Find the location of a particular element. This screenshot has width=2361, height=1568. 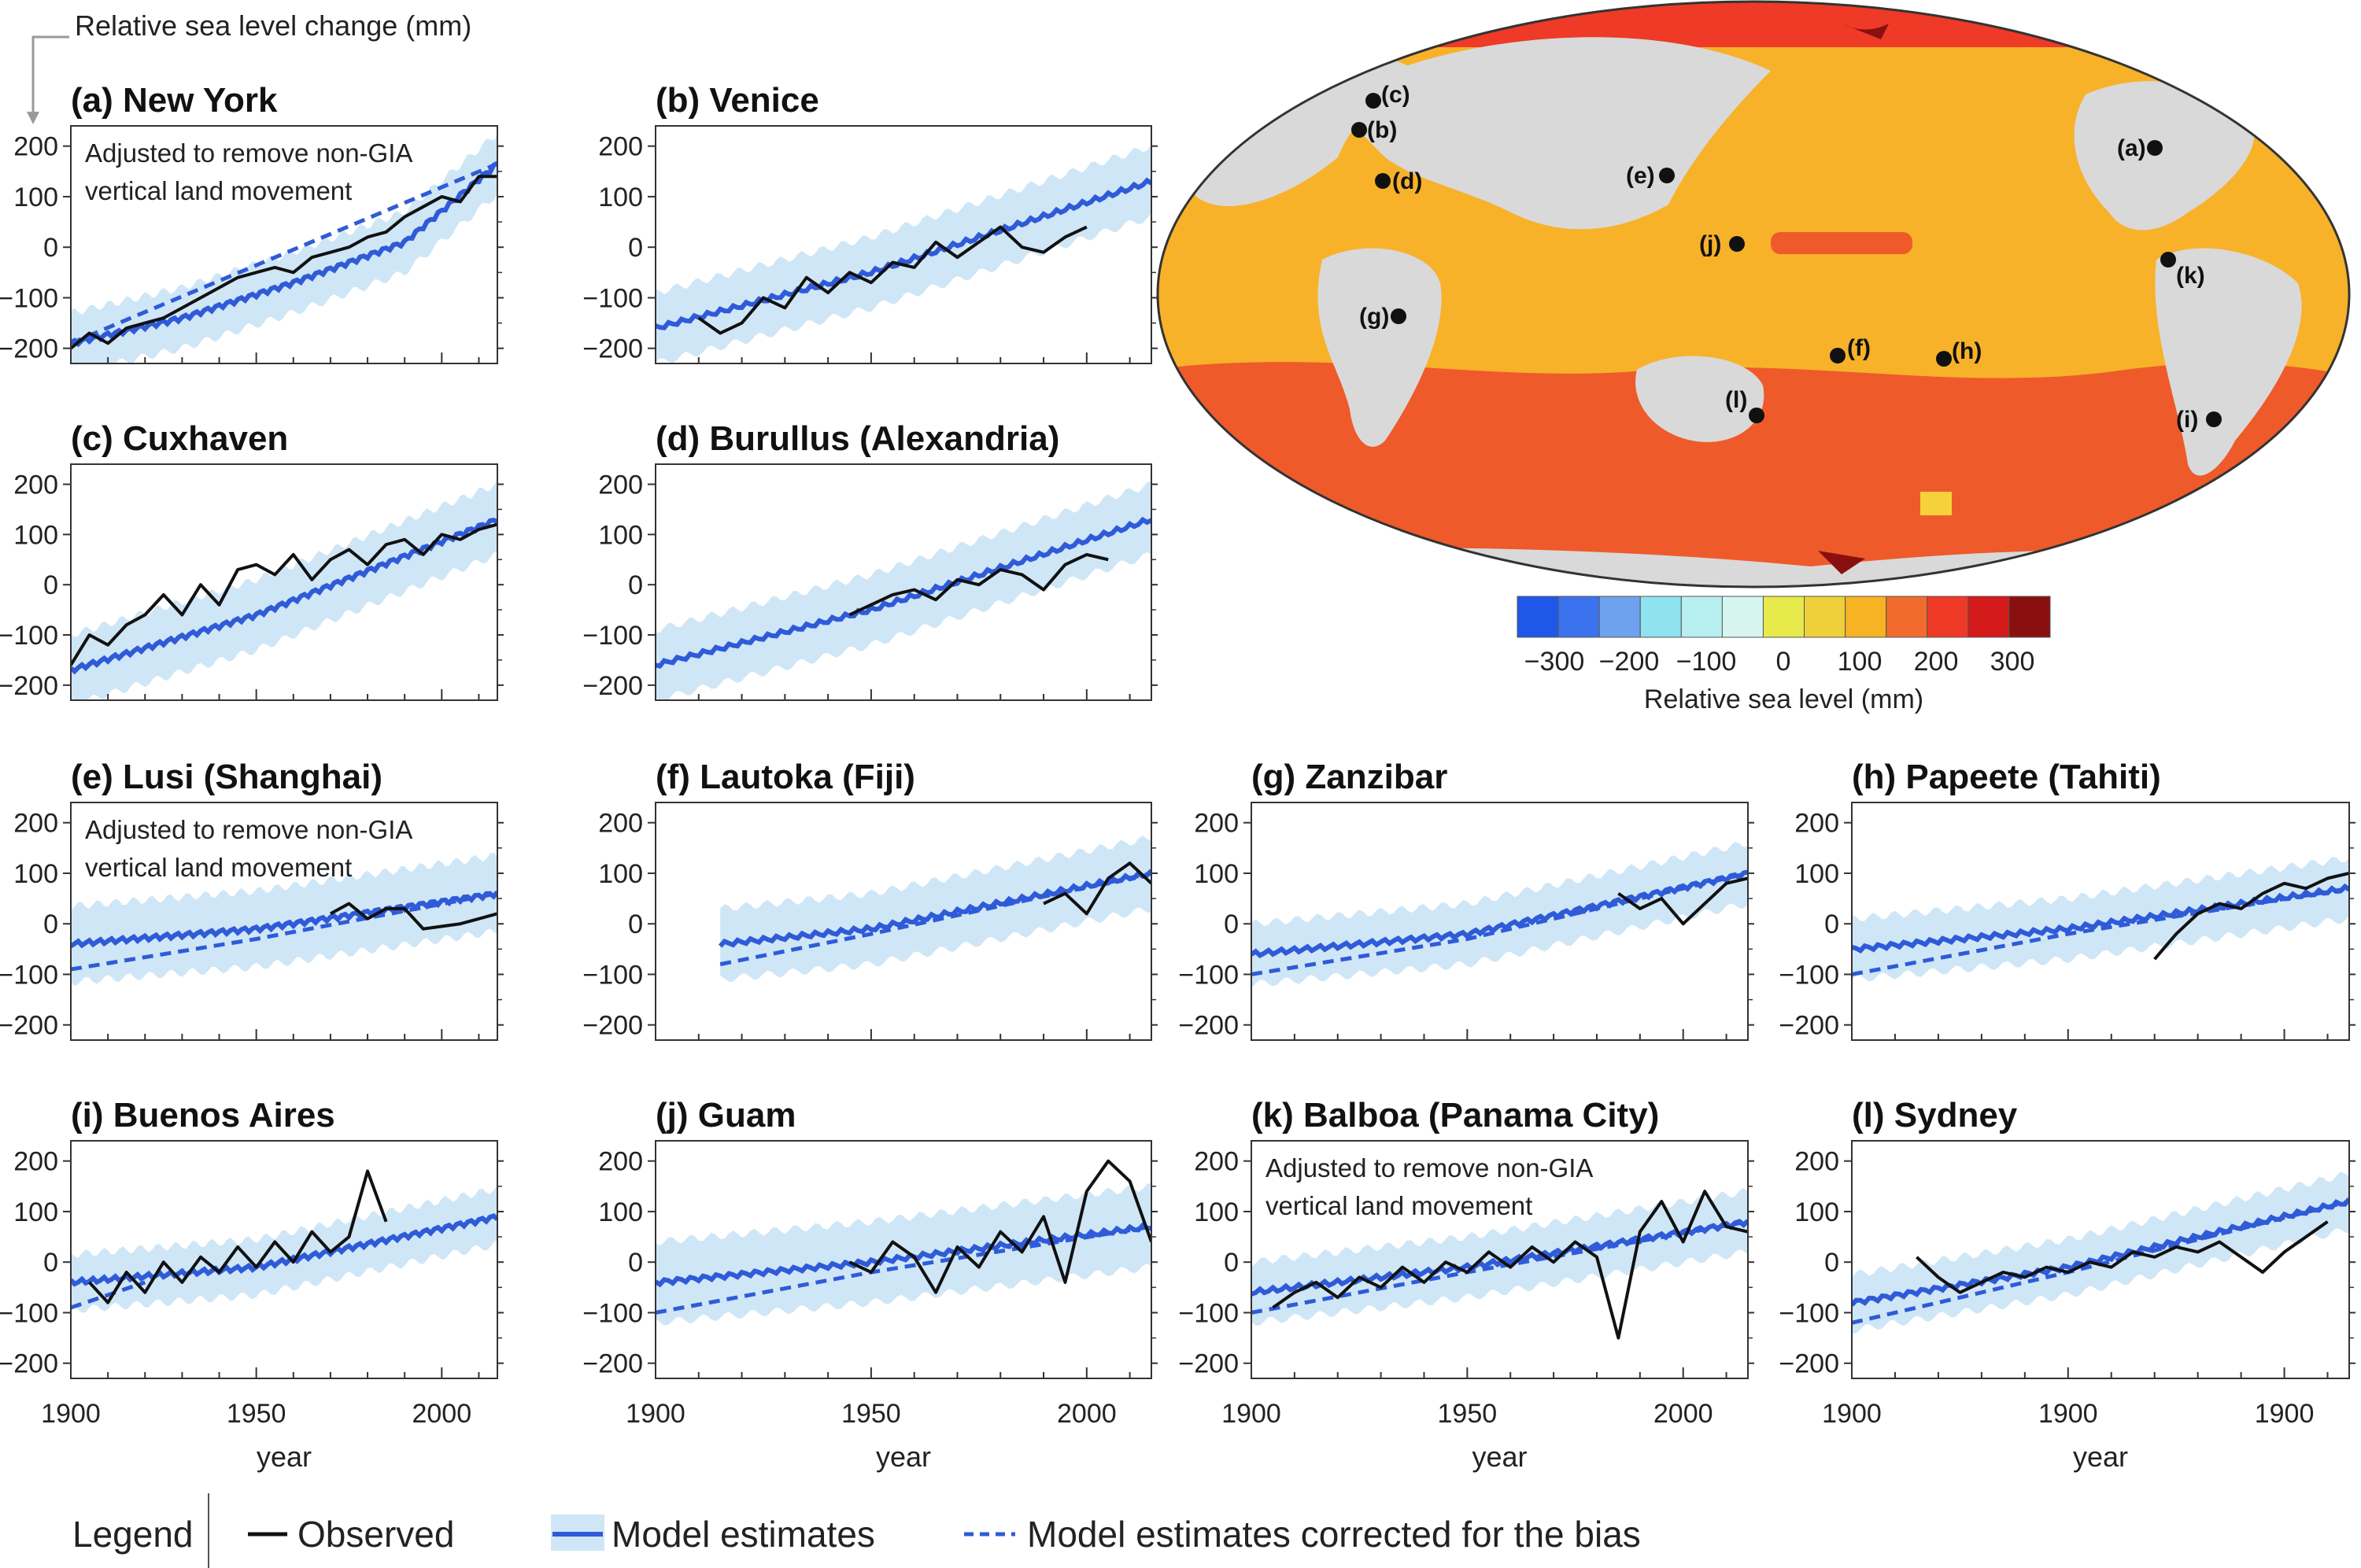

station-label: (f) is located at coordinates (1859, 348).